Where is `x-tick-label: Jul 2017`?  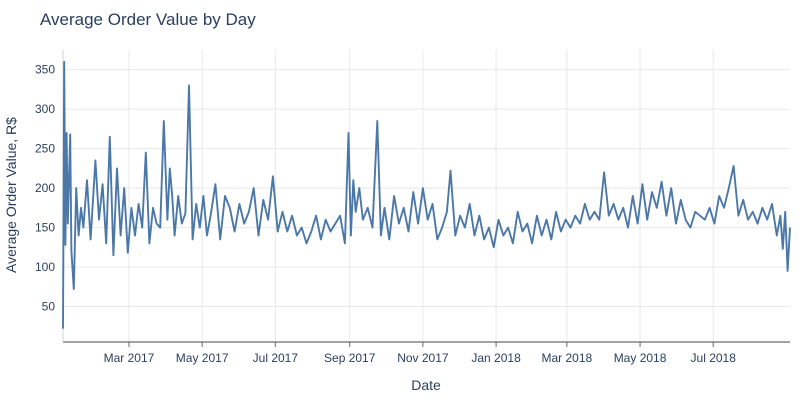
x-tick-label: Jul 2017 is located at coordinates (276, 358).